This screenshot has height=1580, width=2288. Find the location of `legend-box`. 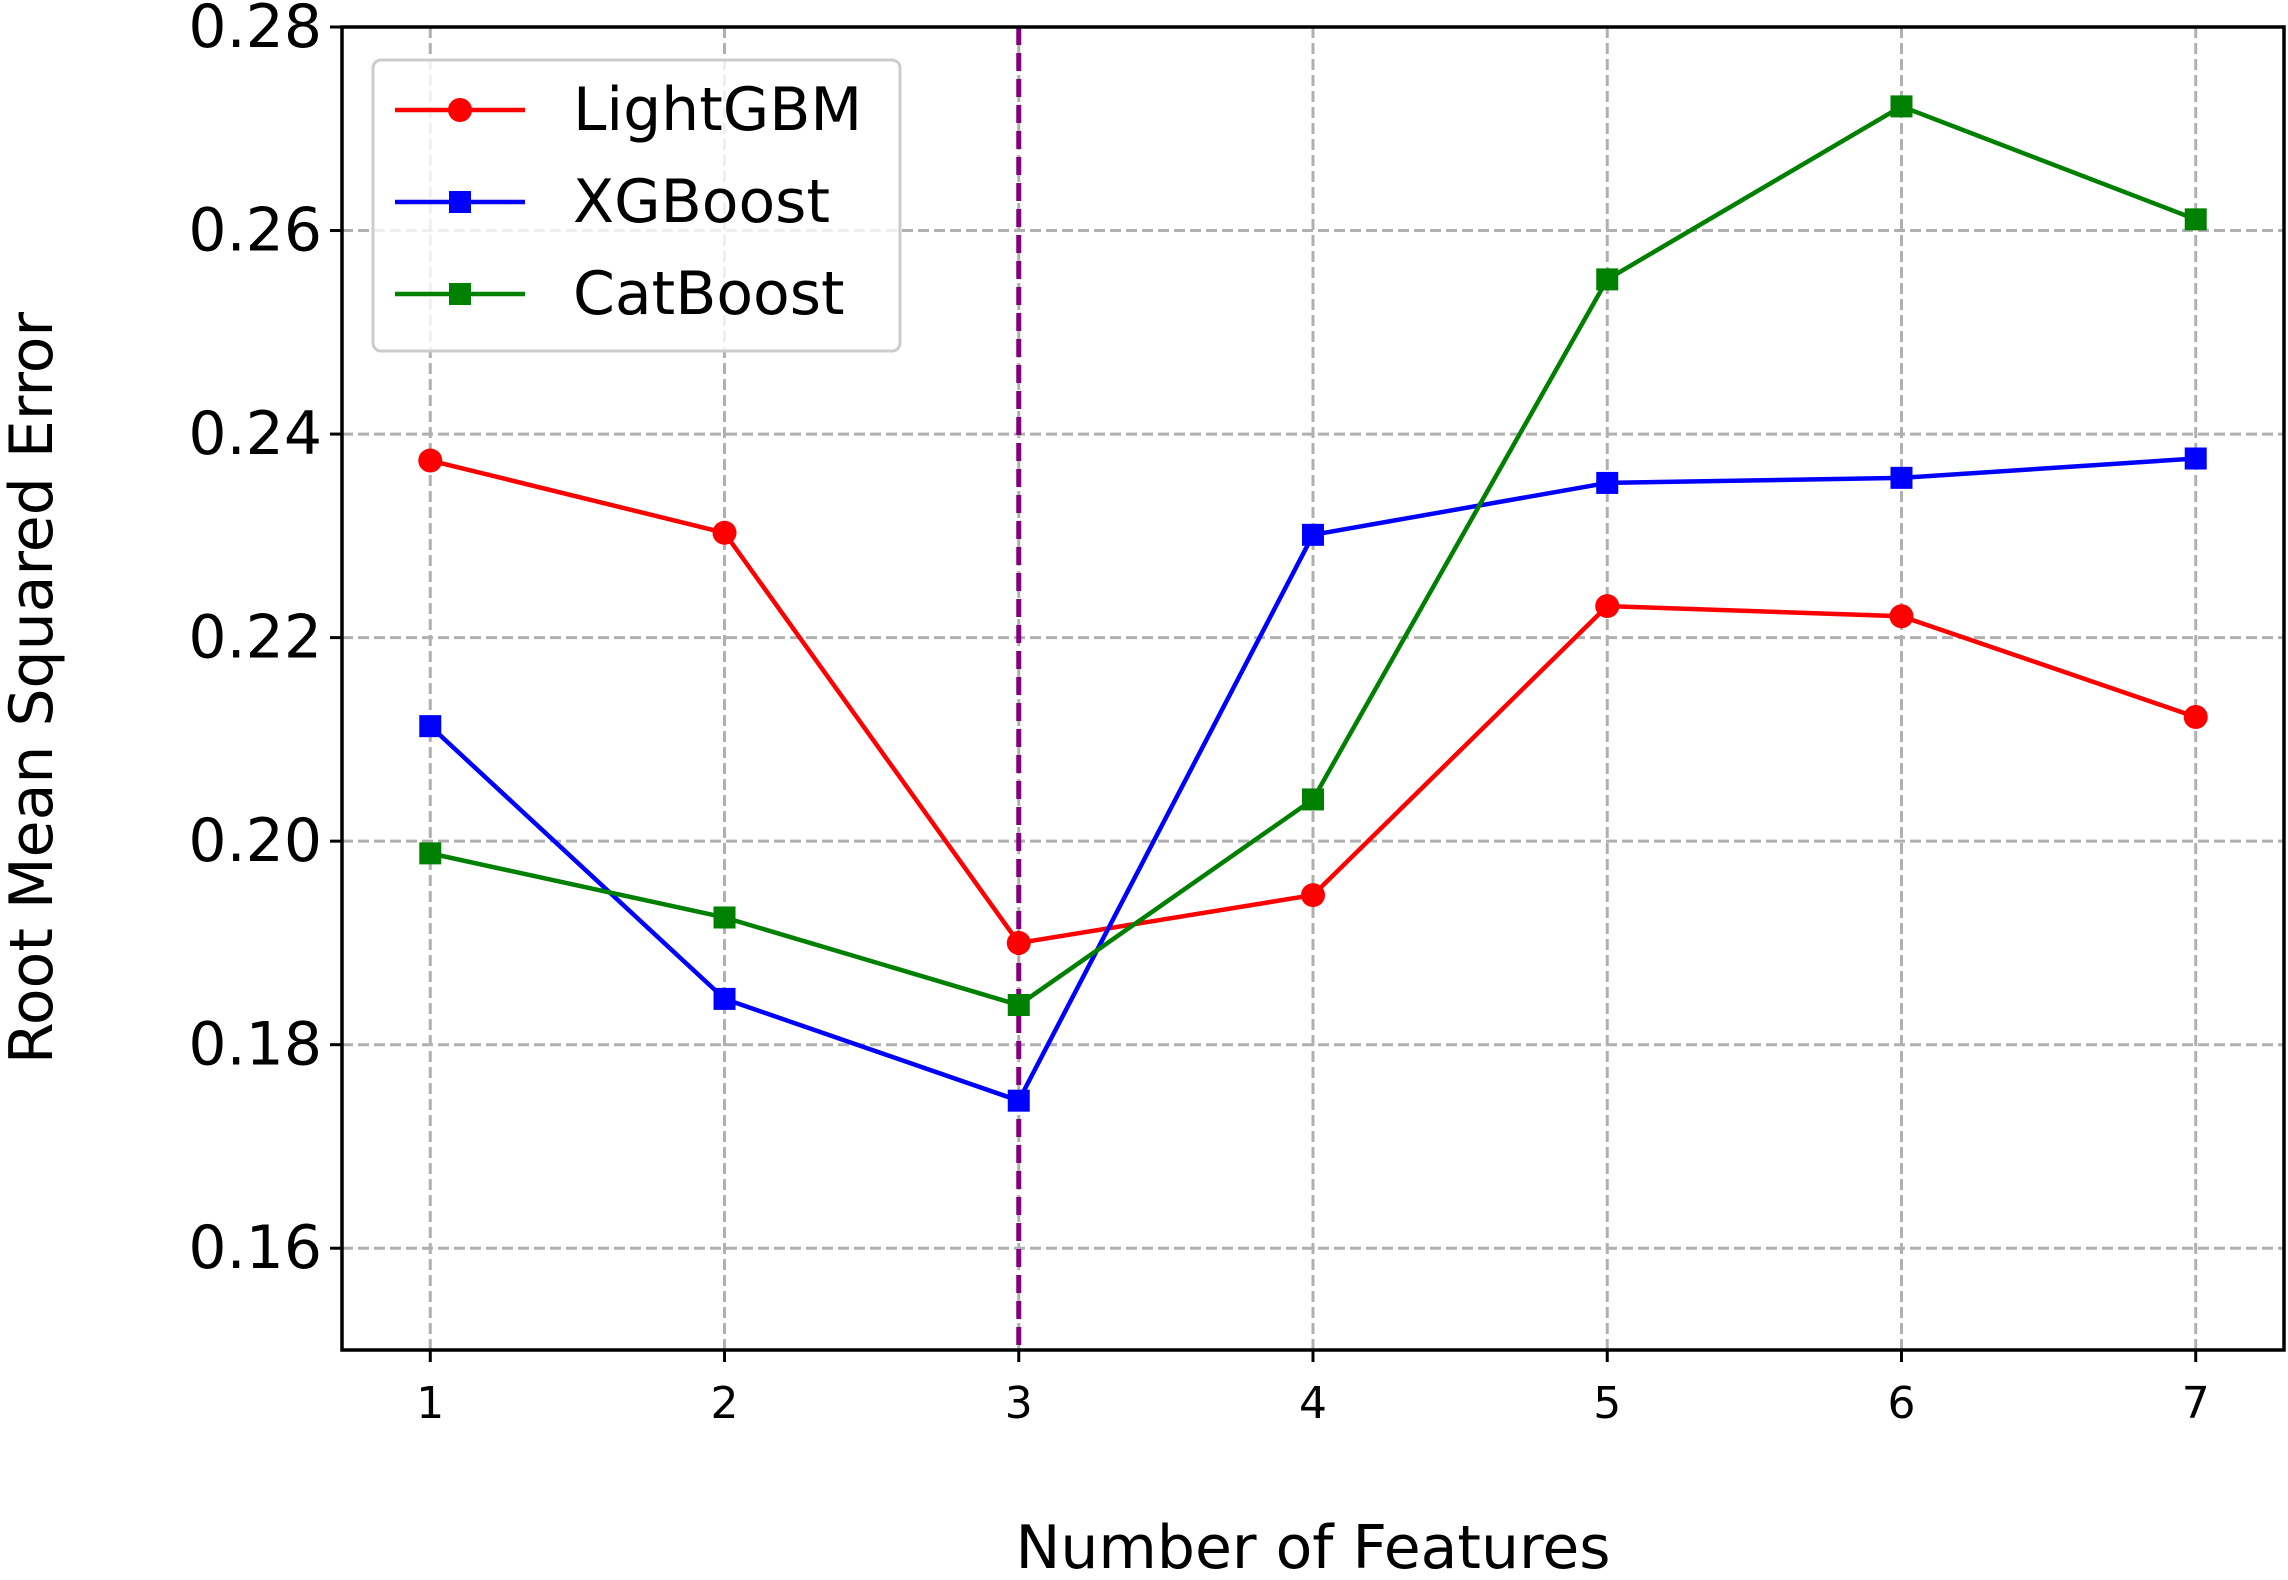

legend-box is located at coordinates (636, 205).